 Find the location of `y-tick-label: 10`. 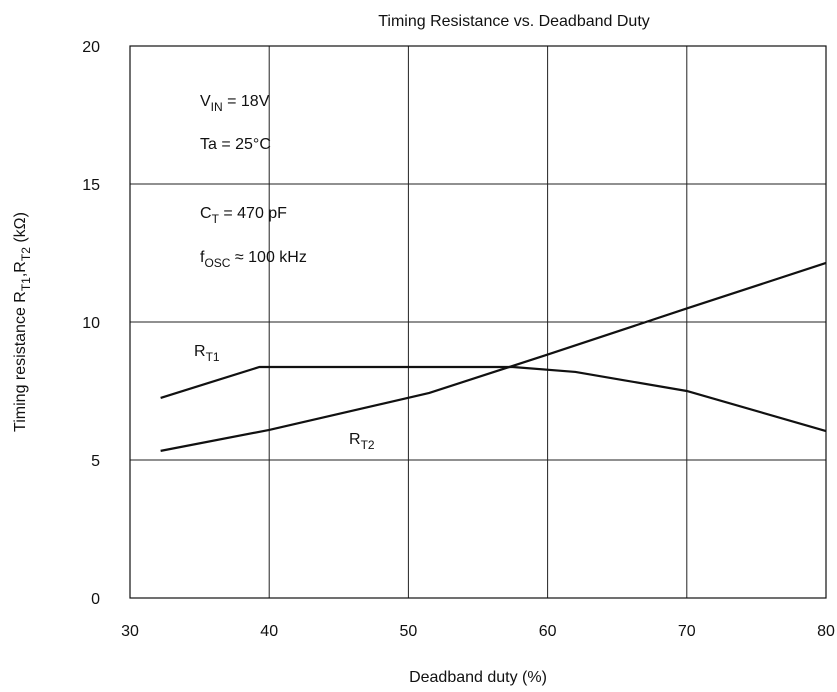

y-tick-label: 10 is located at coordinates (91, 323).